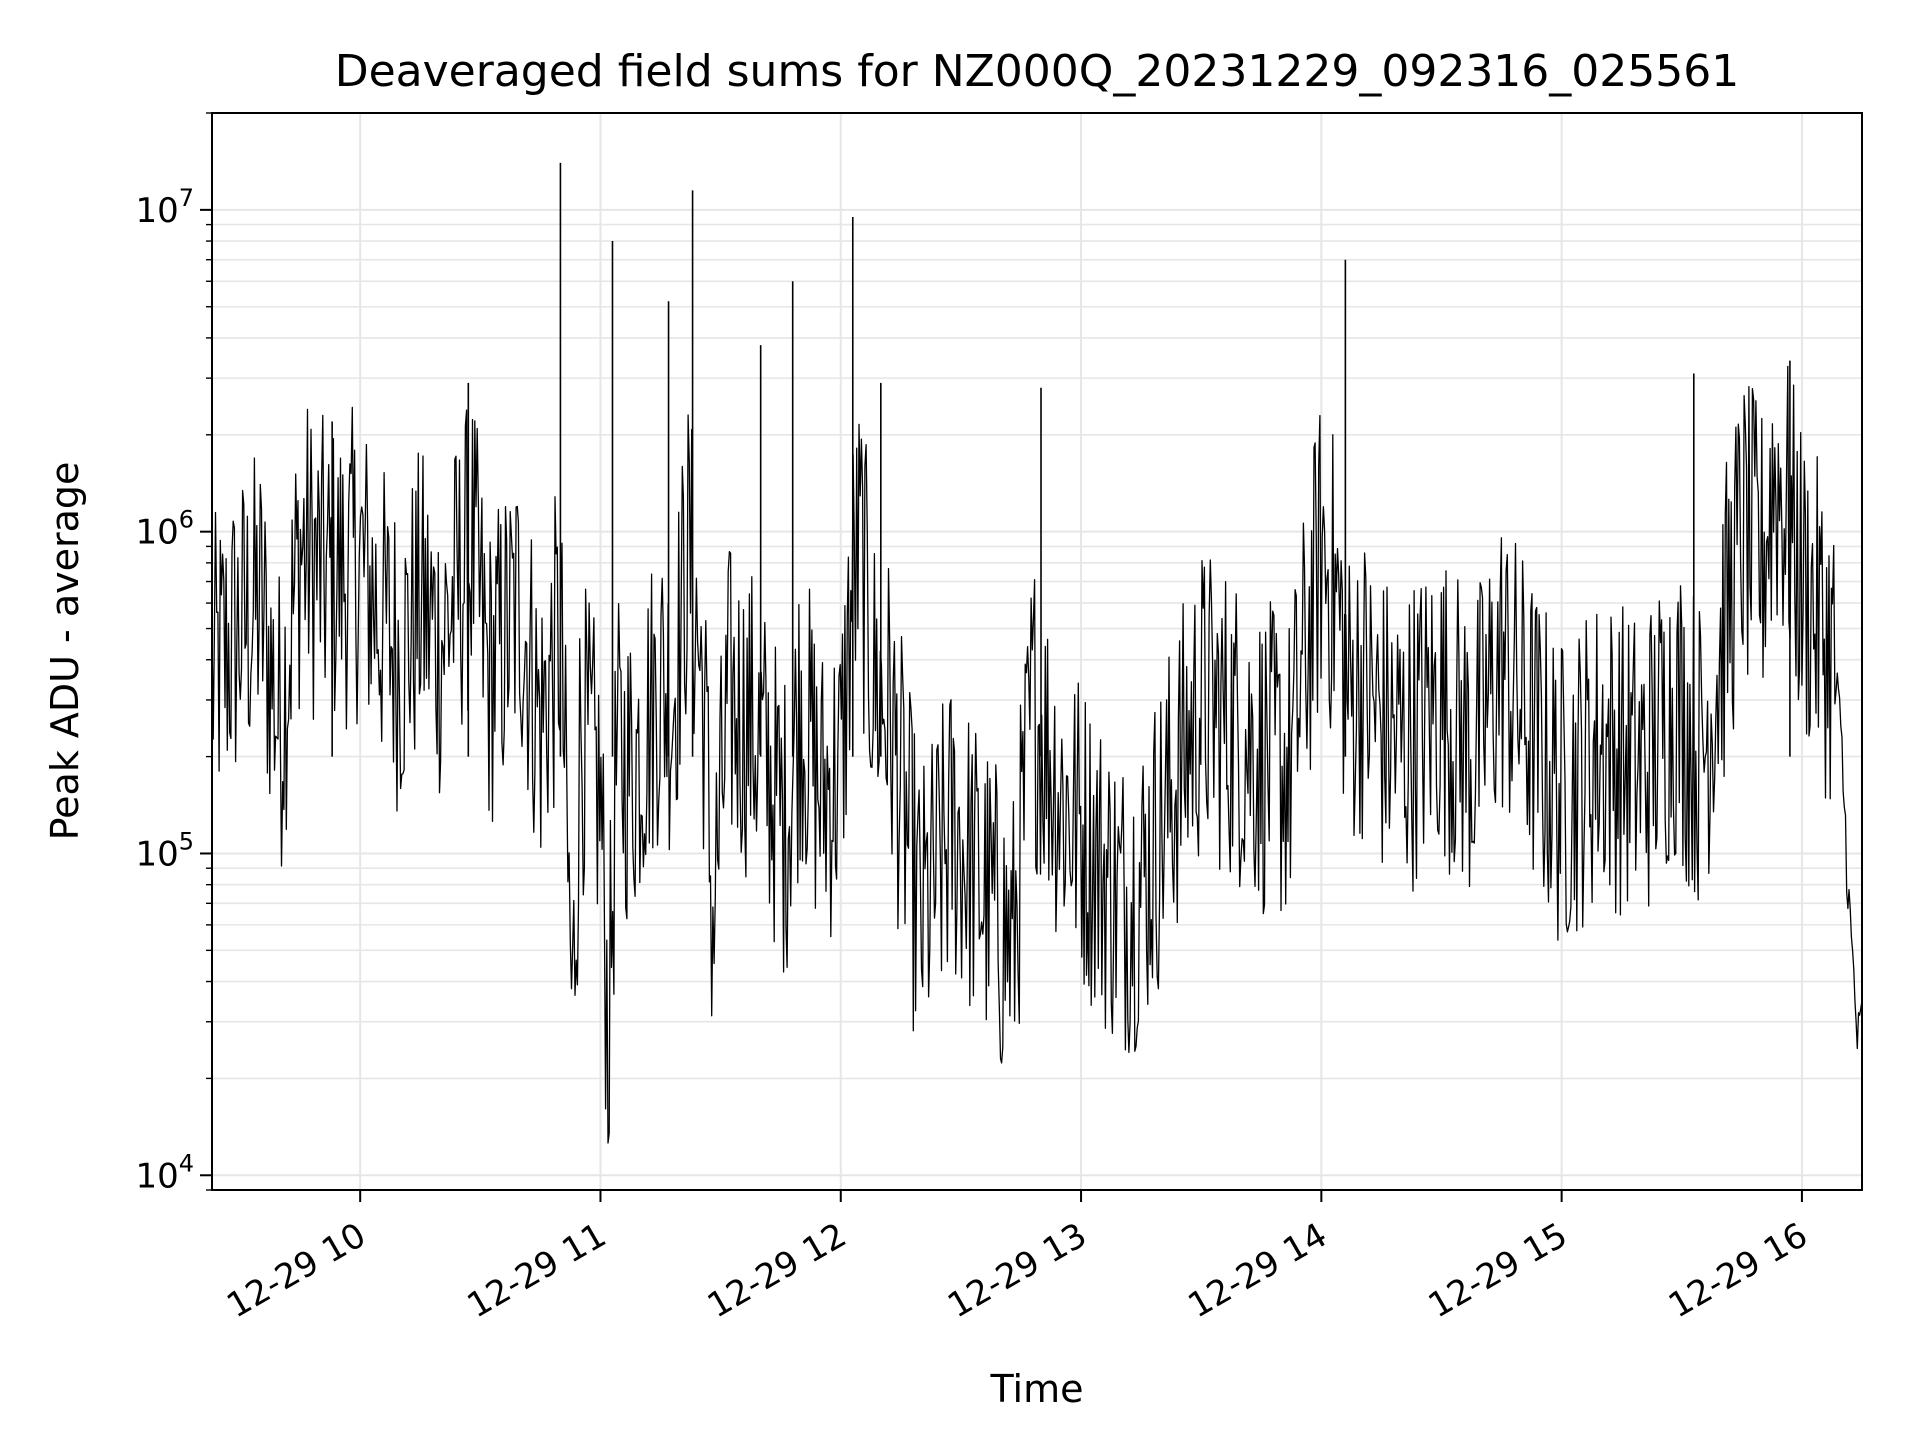  What do you see at coordinates (164, 850) in the screenshot?
I see `y-tick-label: 10⁵` at bounding box center [164, 850].